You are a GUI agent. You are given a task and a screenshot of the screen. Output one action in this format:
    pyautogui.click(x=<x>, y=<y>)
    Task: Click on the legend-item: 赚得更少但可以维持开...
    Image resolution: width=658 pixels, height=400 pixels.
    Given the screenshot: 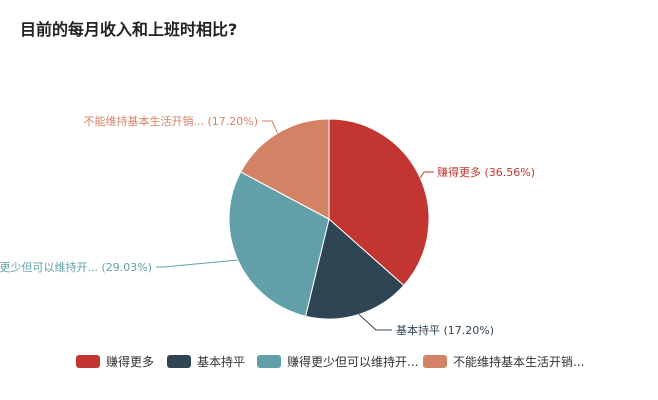 What is the action you would take?
    pyautogui.click(x=337, y=361)
    